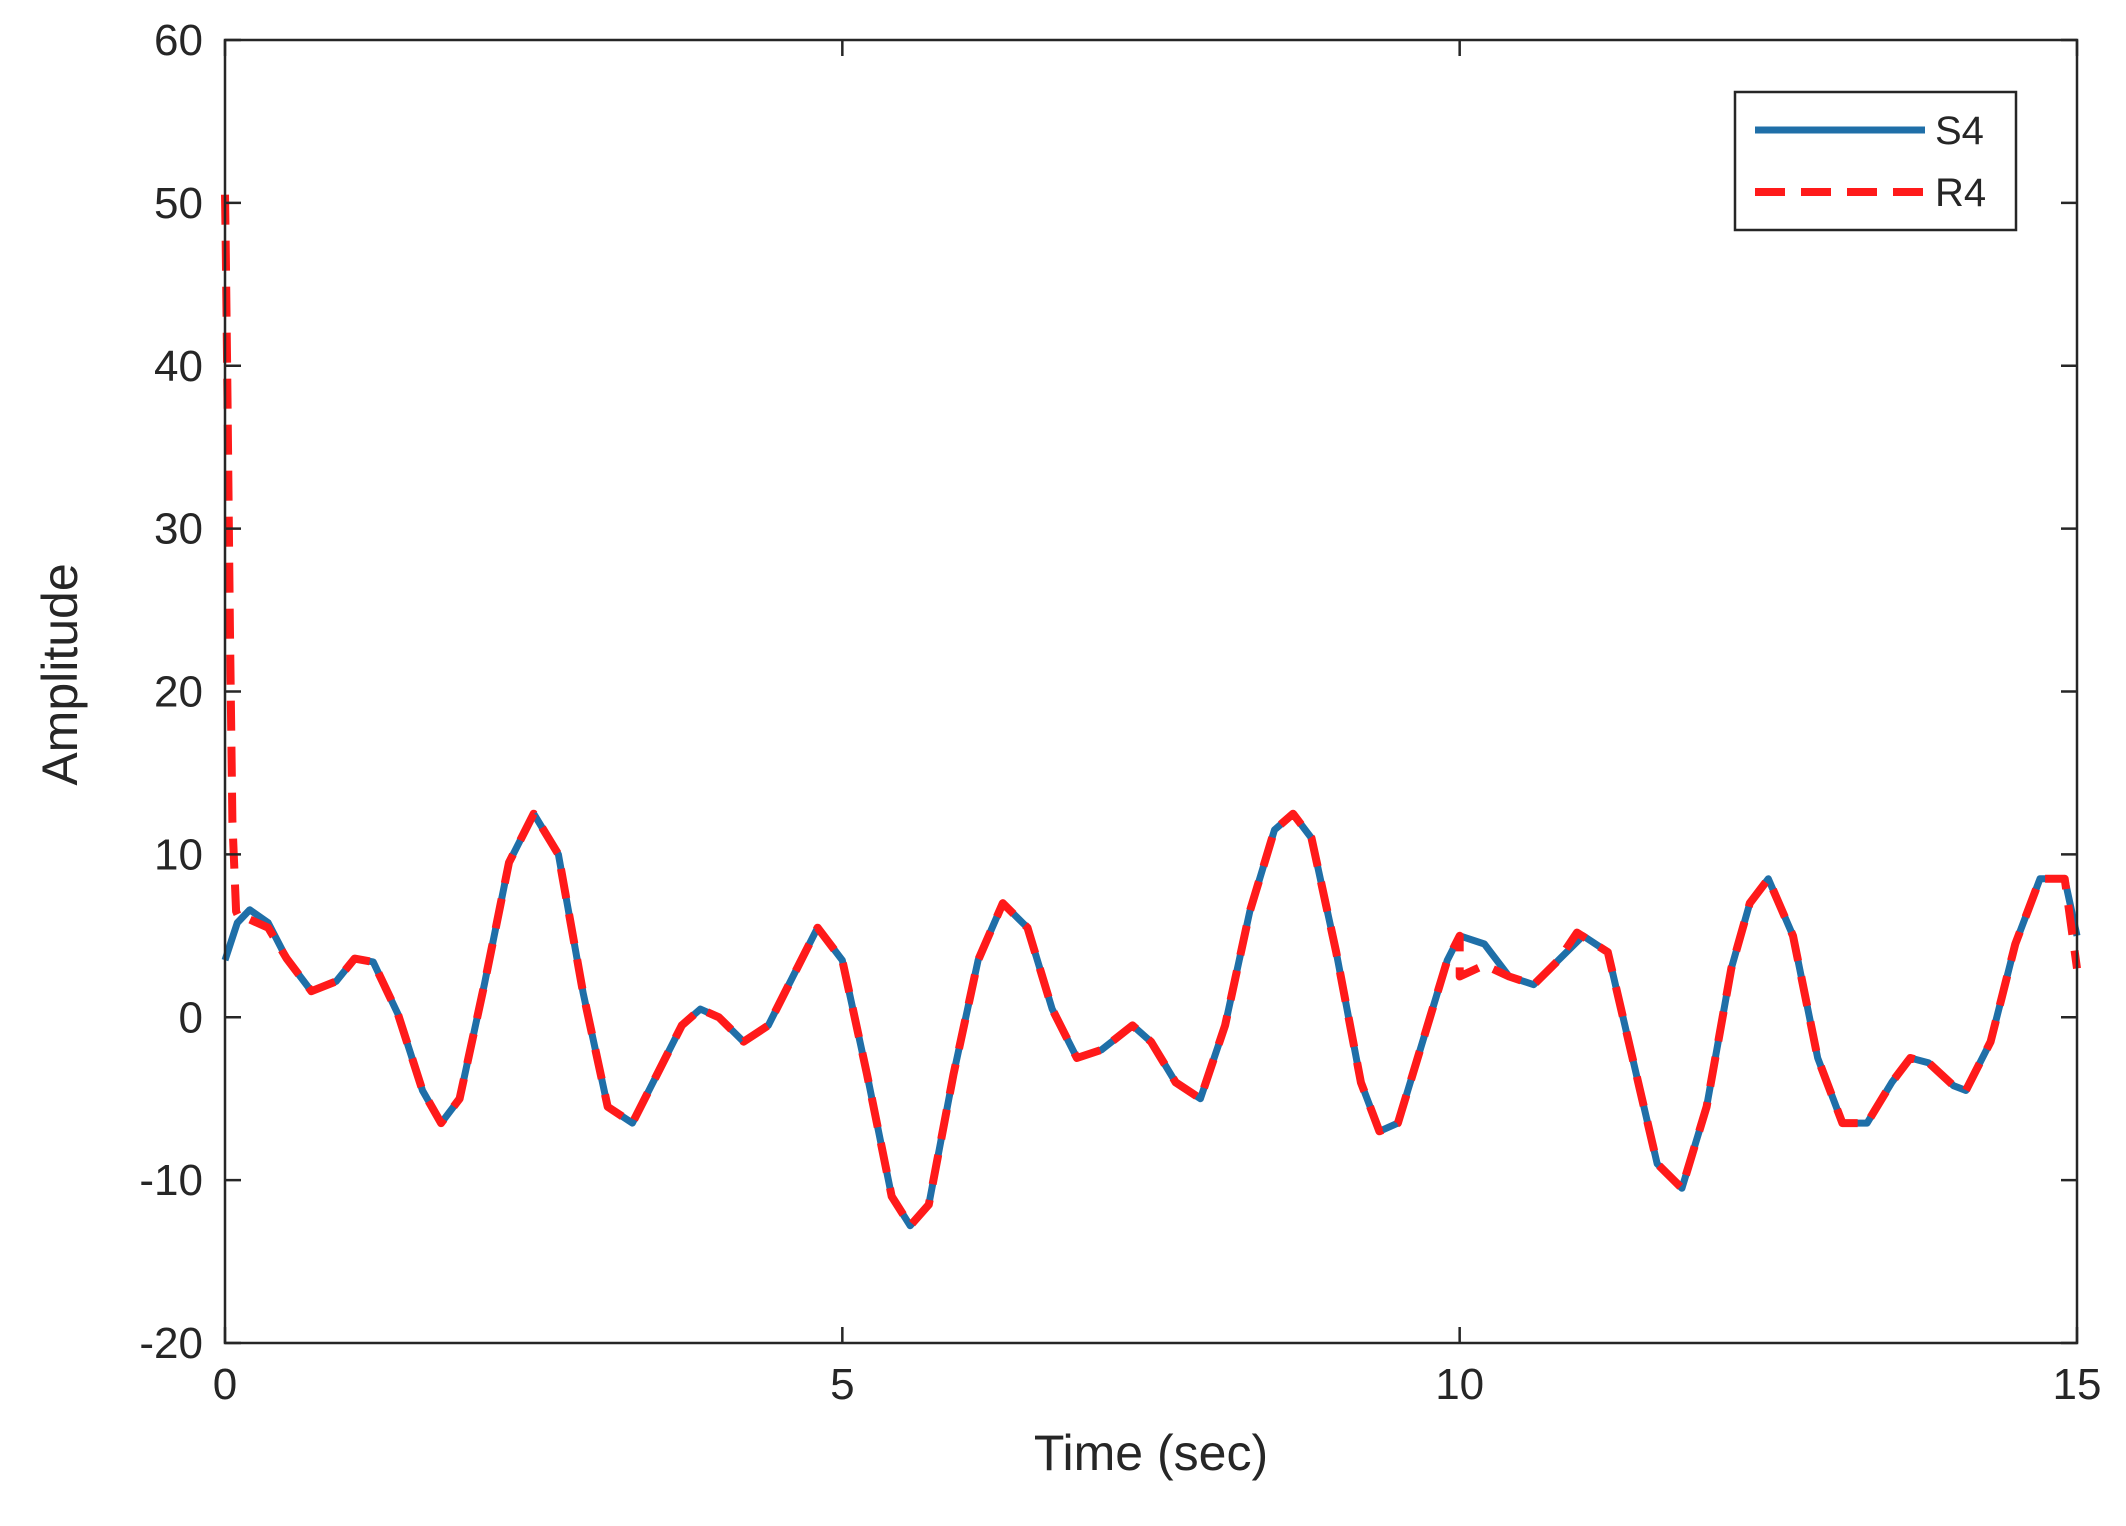 The height and width of the screenshot is (1526, 2126). I want to click on y-tick-label: -20, so click(171, 1343).